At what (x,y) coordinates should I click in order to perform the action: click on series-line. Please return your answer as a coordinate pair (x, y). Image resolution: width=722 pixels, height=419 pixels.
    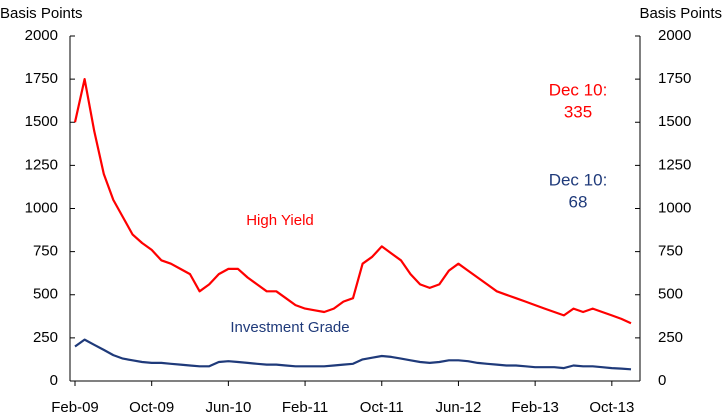
    Looking at the image, I should click on (353, 354).